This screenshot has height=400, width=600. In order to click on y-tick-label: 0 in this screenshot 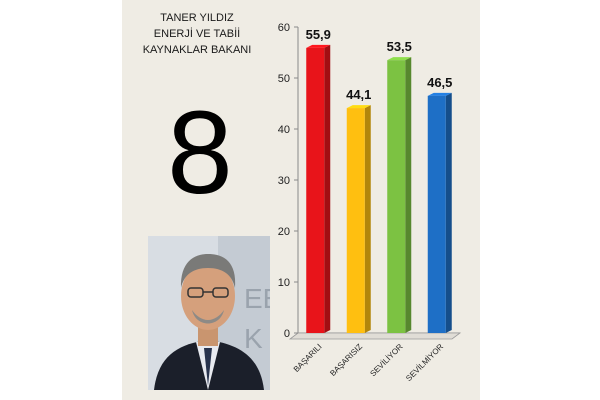, I will do `click(287, 334)`.